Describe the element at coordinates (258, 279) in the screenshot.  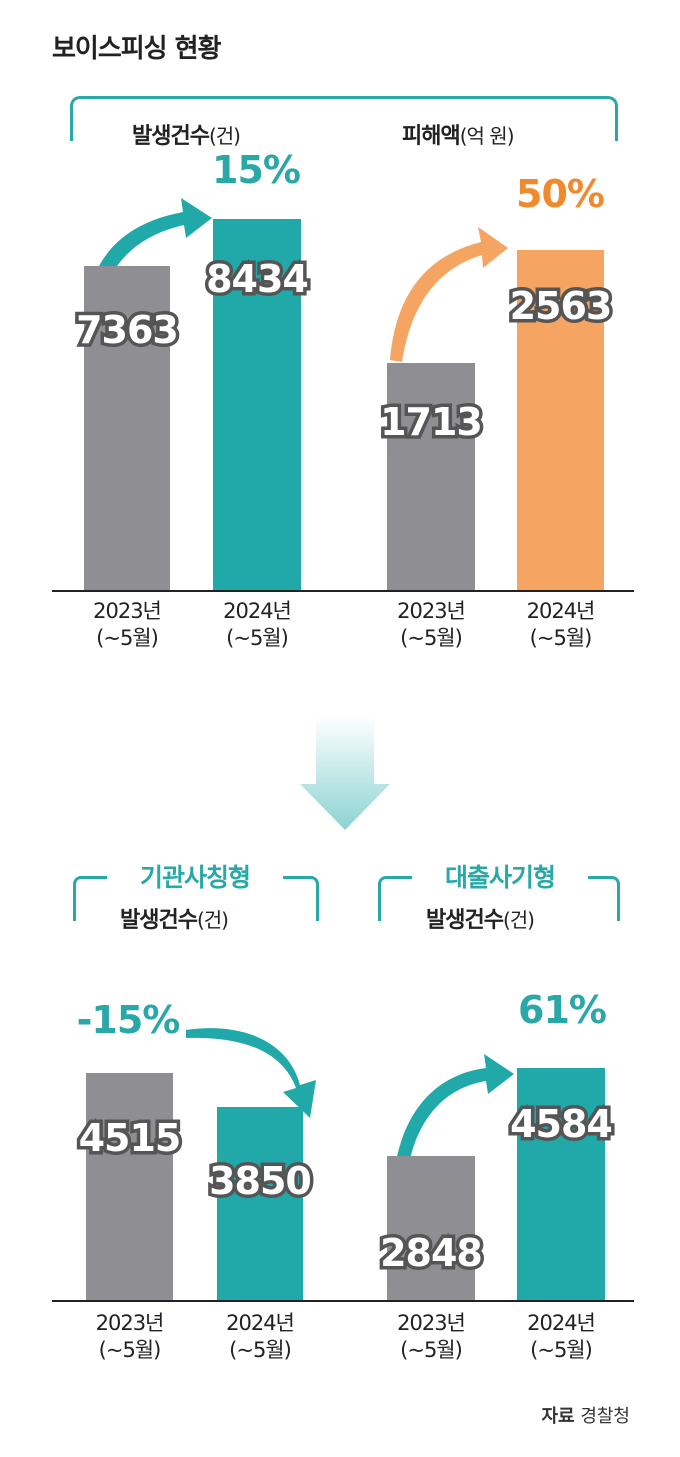
I see `bar-value-label: 8434` at that location.